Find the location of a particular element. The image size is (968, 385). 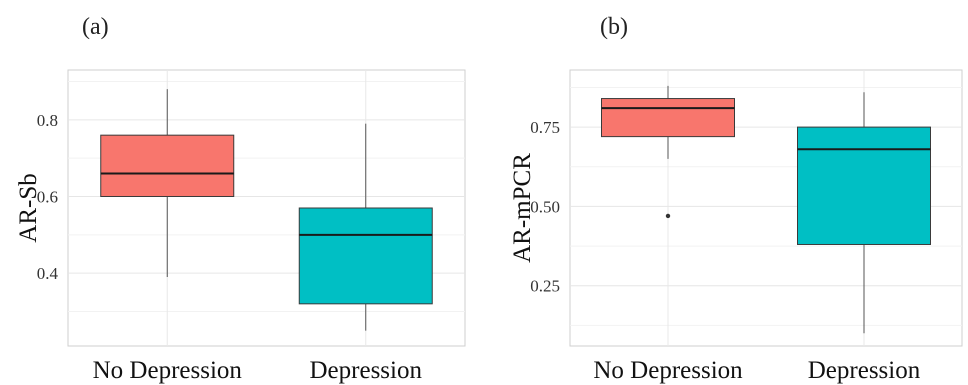

y-tick-label: 0.75 is located at coordinates (545, 127).